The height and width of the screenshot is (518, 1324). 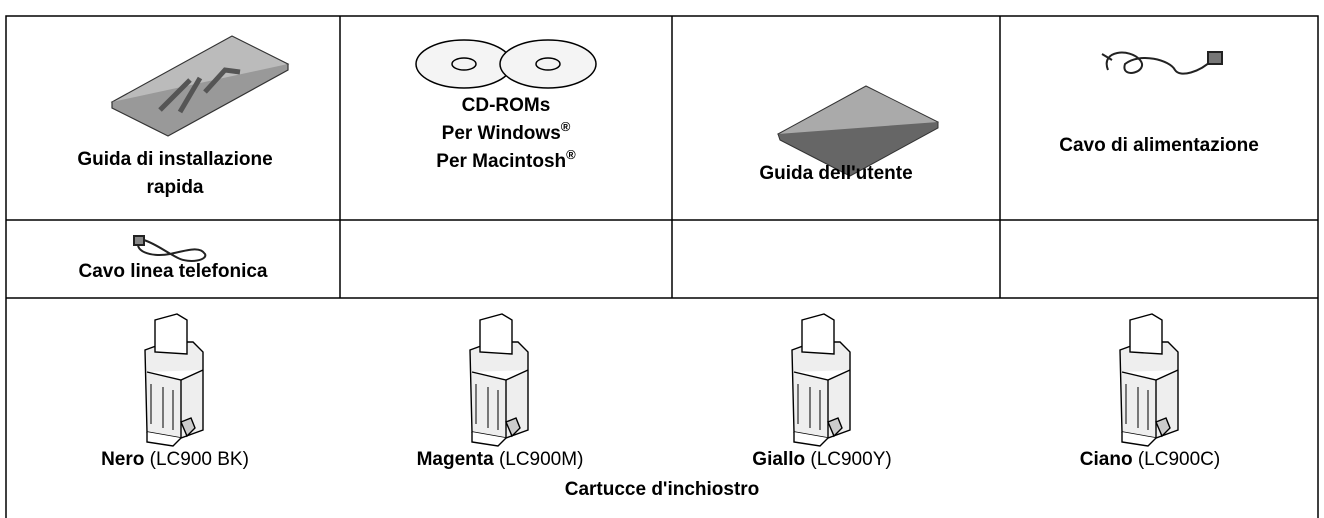 I want to click on cartridge-label: Giallo (LC900Y), so click(x=822, y=460).